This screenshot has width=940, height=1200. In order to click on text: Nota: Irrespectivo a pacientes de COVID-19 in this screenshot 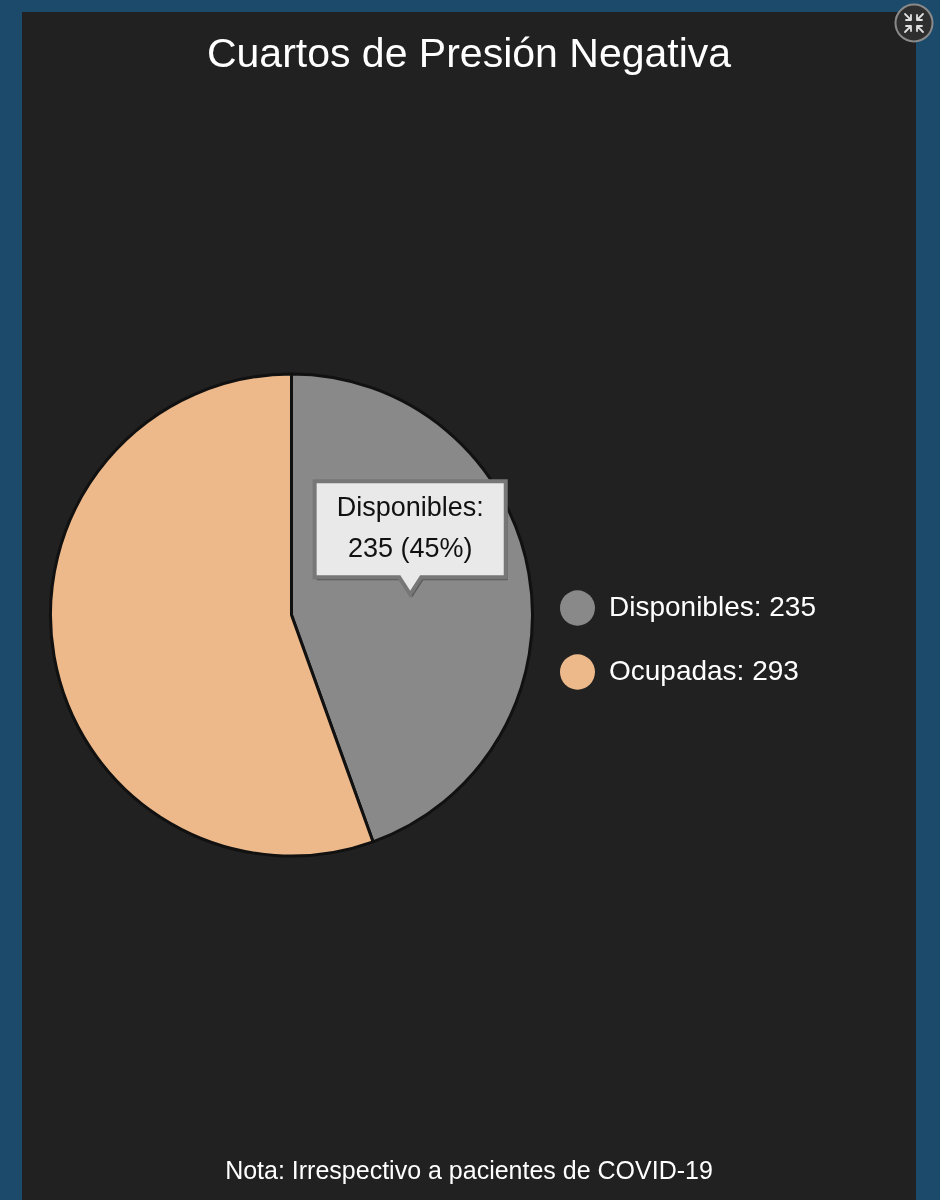, I will do `click(469, 1169)`.